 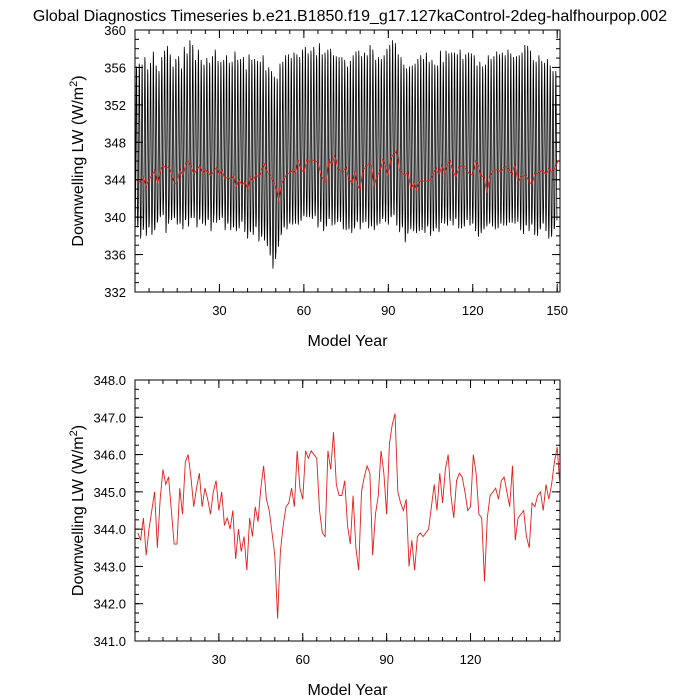 What do you see at coordinates (109, 380) in the screenshot?
I see `y-tick-label: 348.0` at bounding box center [109, 380].